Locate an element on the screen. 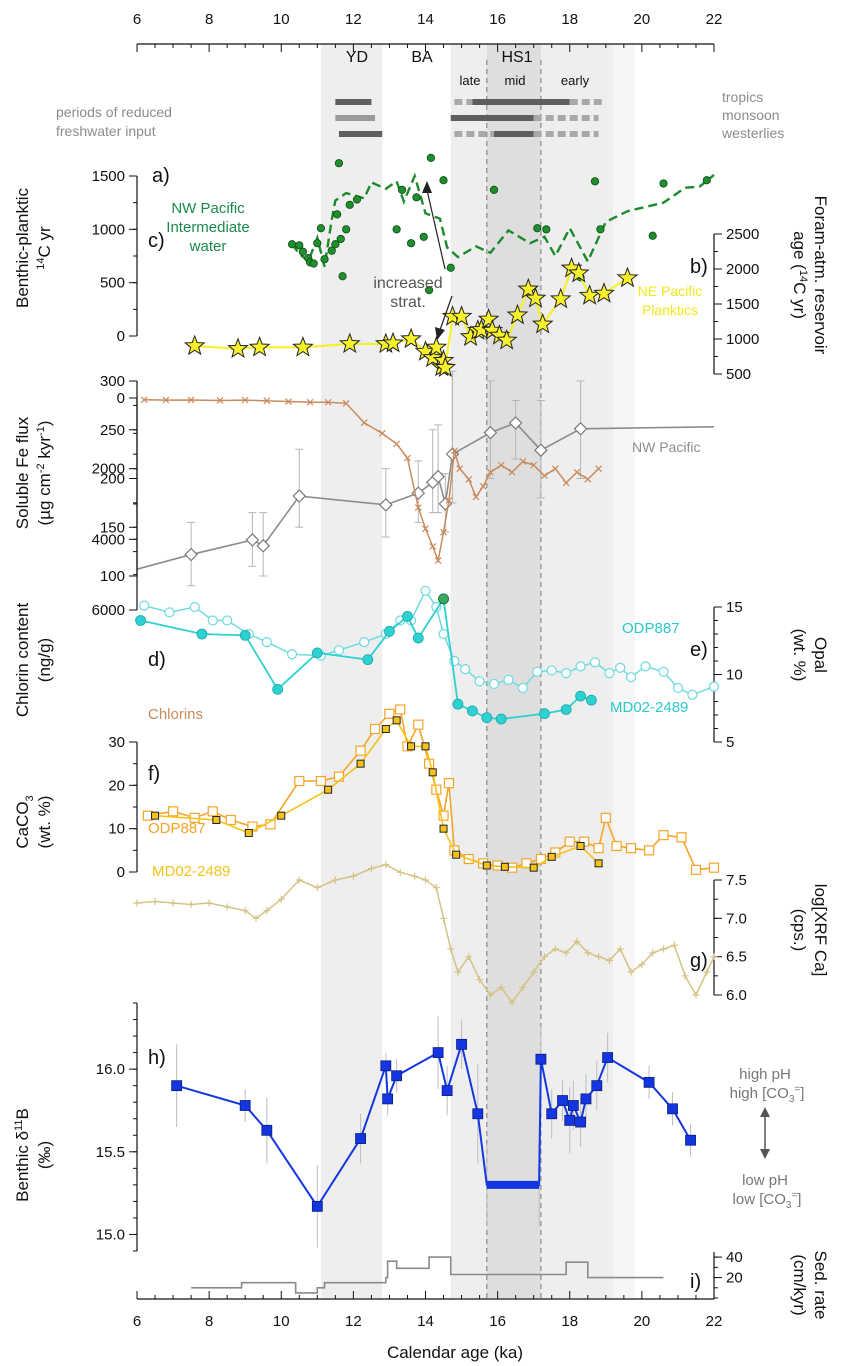  series-label-water: water is located at coordinates (208, 246).